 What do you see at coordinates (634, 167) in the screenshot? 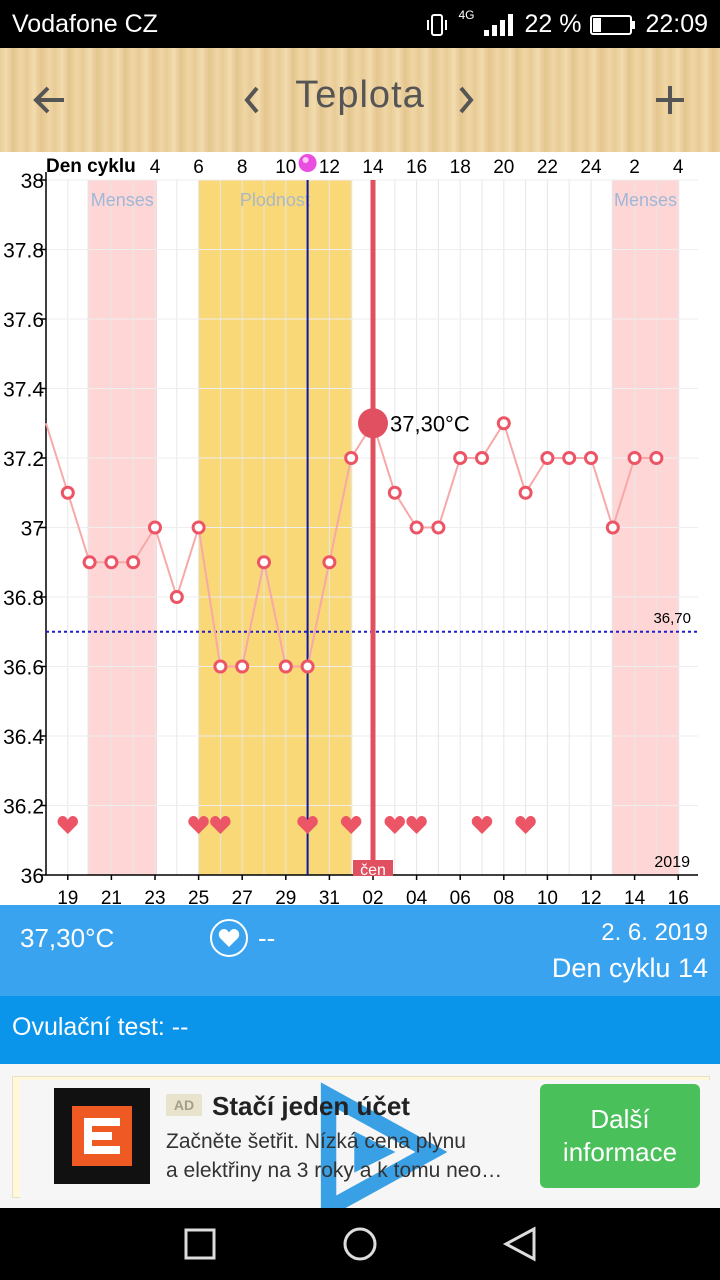
I see `top-tick-label: 2` at bounding box center [634, 167].